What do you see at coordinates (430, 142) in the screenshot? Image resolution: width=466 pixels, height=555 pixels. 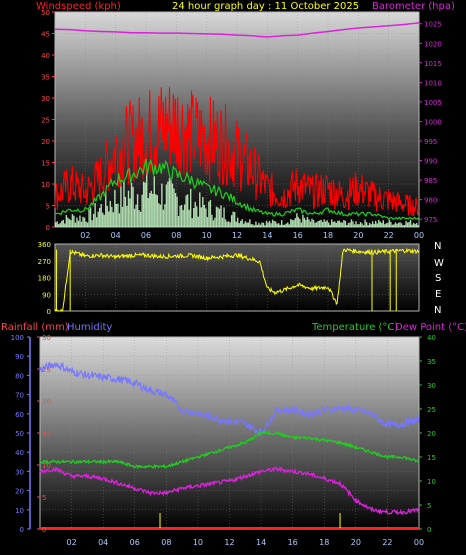 I see `barometer-y-tick-label: 995` at bounding box center [430, 142].